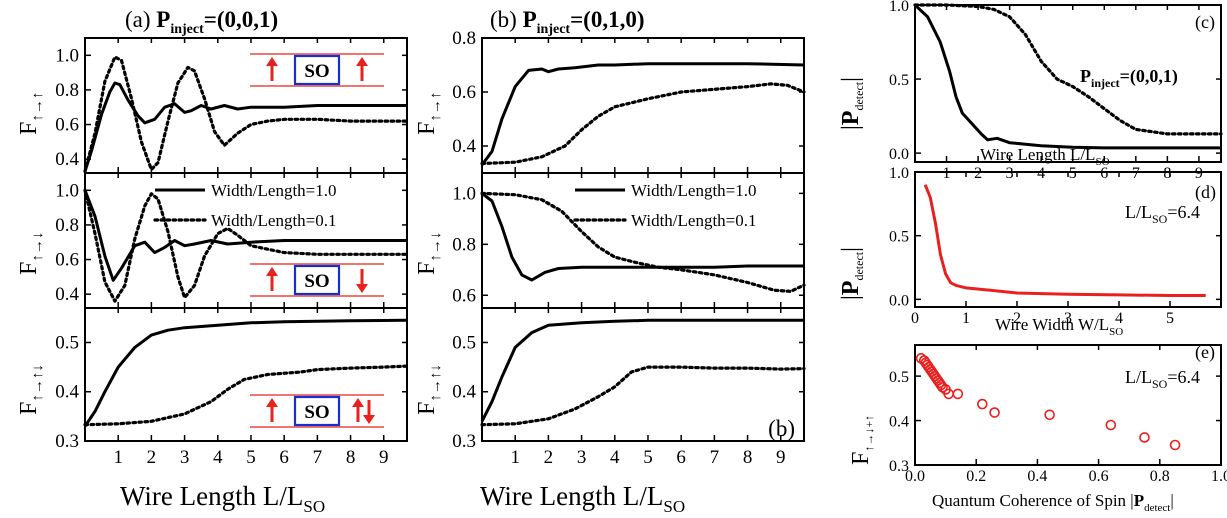 The width and height of the screenshot is (1227, 518). What do you see at coordinates (1059, 326) in the screenshot?
I see `xlabel-d: Wire Width W/LSO` at bounding box center [1059, 326].